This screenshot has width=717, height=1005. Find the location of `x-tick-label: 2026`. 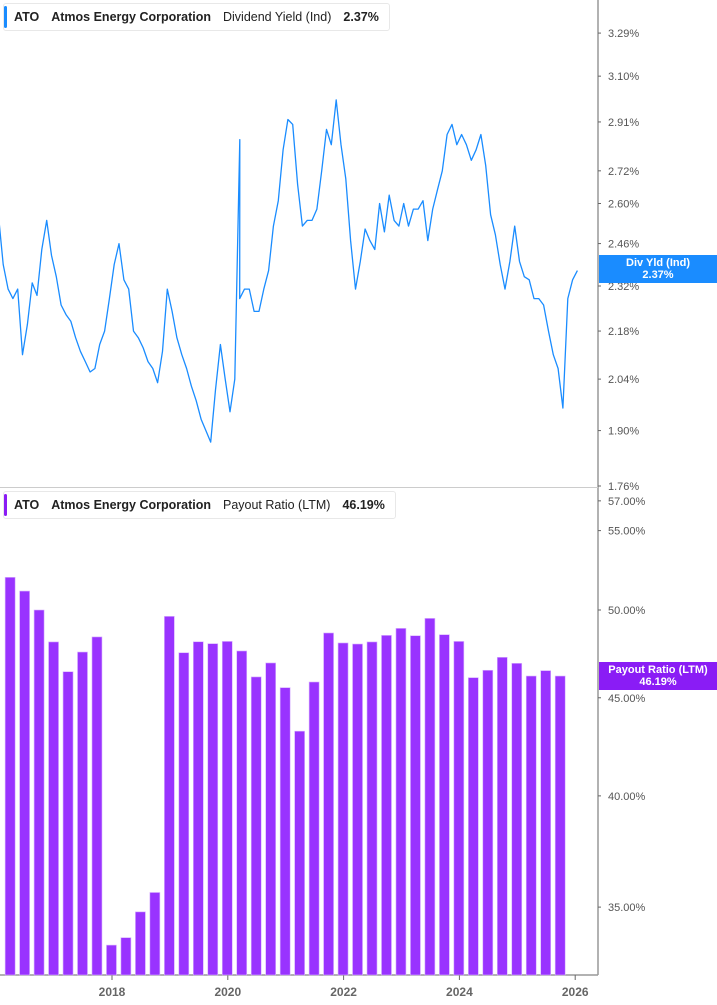

x-tick-label: 2026 is located at coordinates (575, 992).